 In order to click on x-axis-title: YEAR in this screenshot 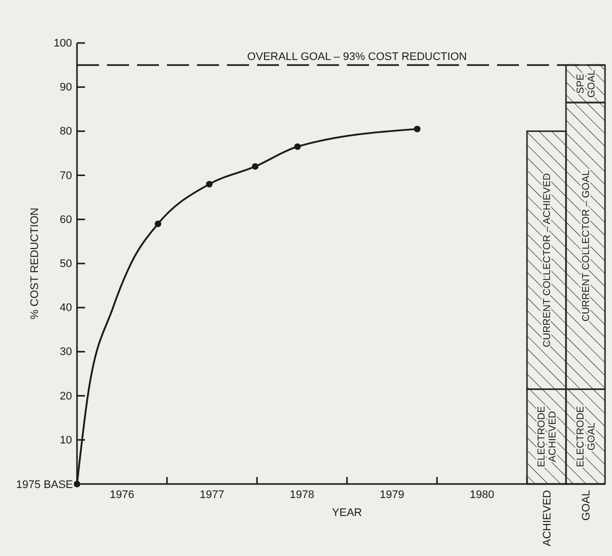, I will do `click(347, 513)`.